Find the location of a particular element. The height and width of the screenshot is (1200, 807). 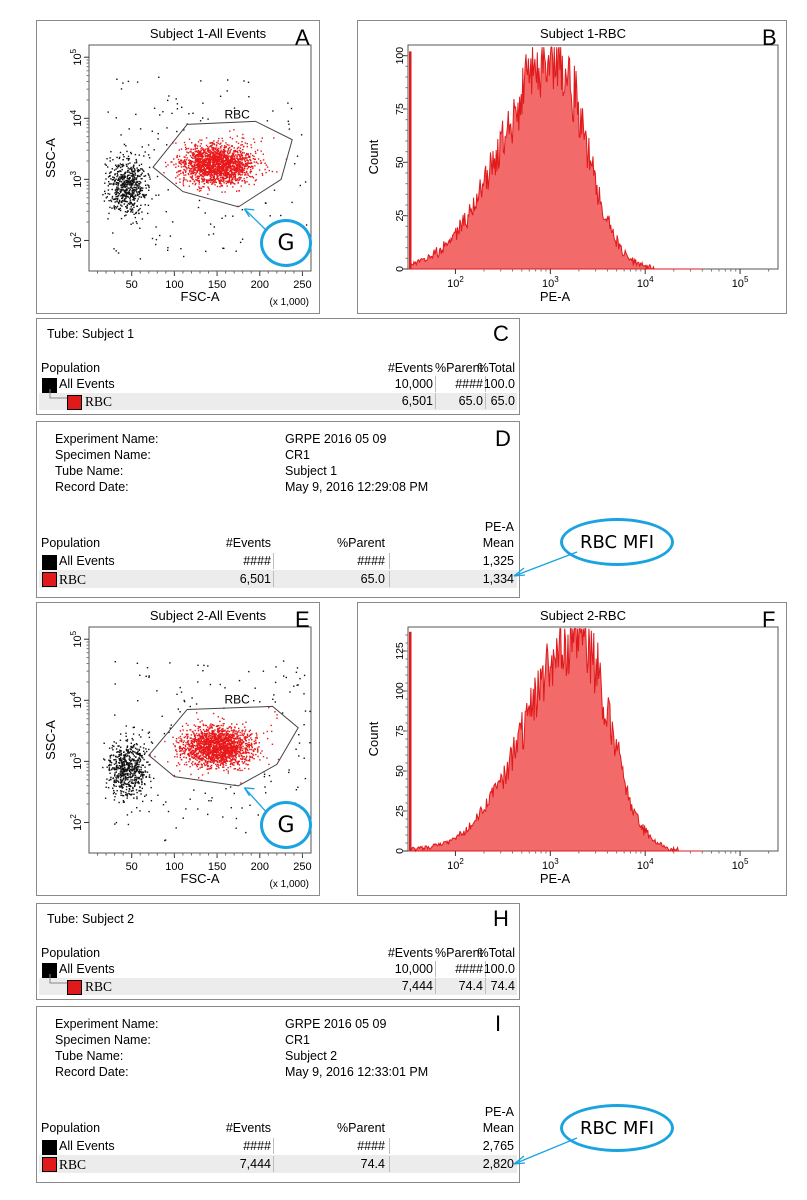

value-experiment-name: GRPE 2016 05 09 is located at coordinates (336, 439).